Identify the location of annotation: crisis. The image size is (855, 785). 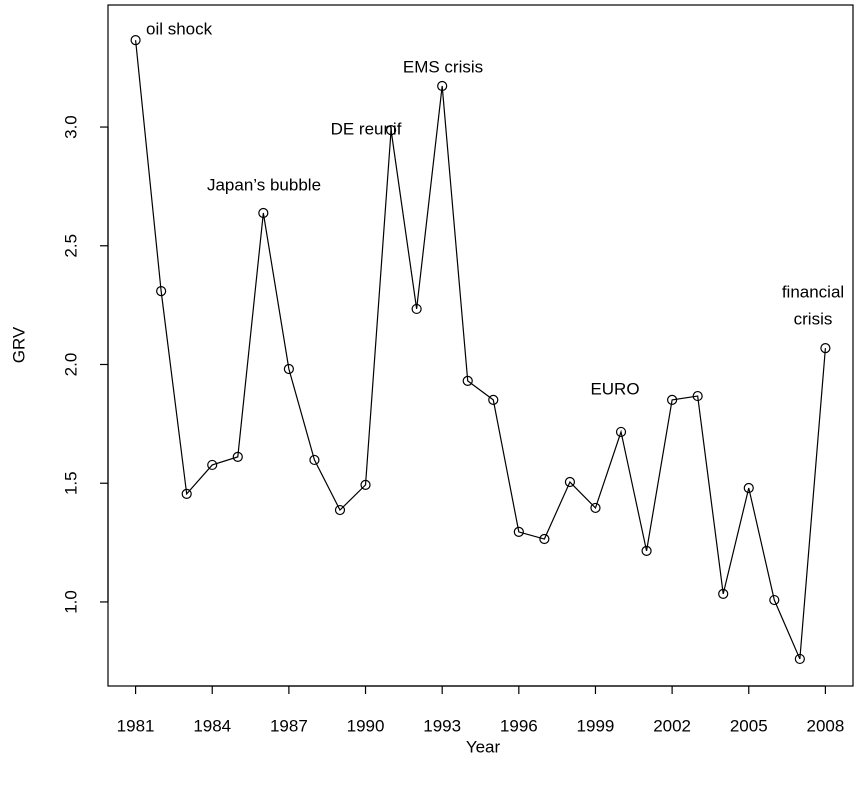
(813, 318).